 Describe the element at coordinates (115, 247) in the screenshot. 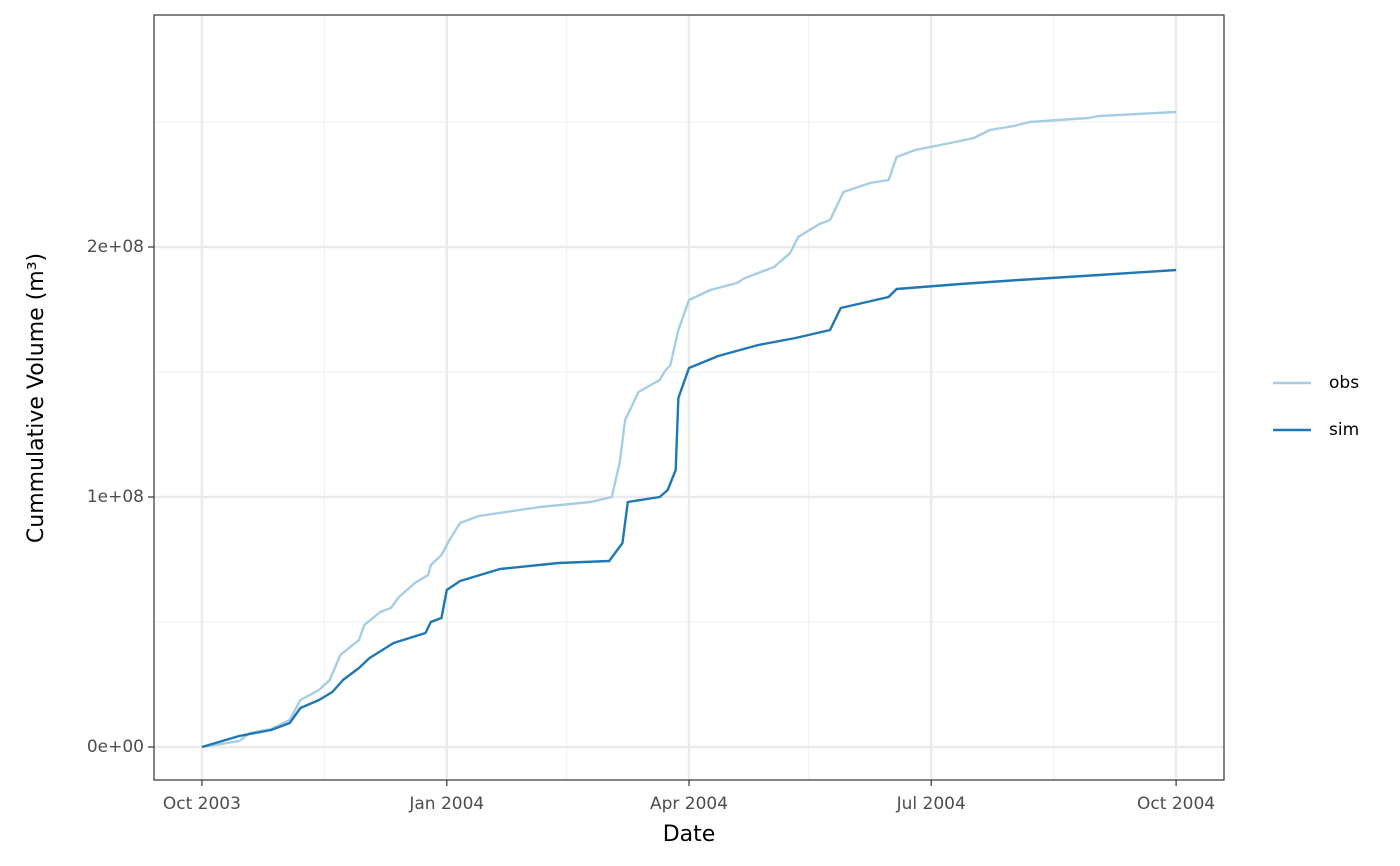

I see `y-tick-label: 2e+08` at that location.